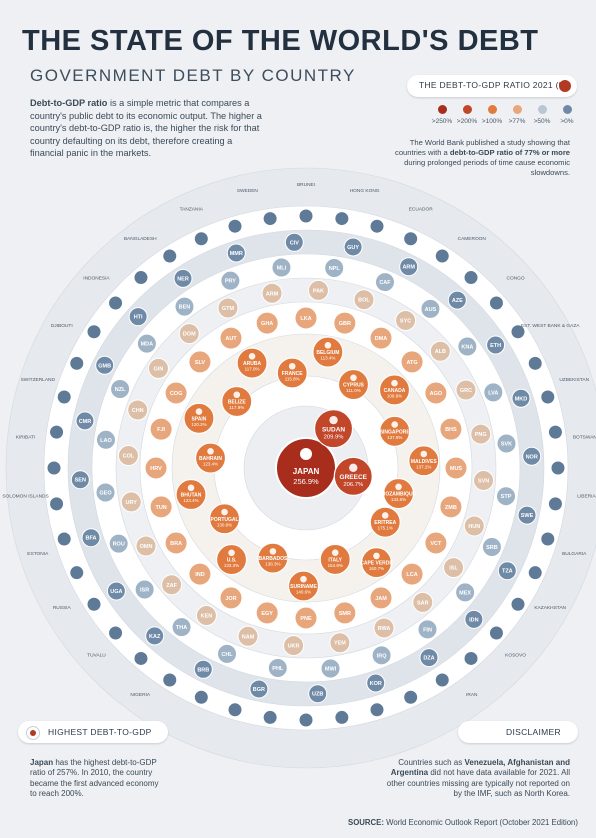 Image resolution: width=596 pixels, height=838 pixels. Describe the element at coordinates (340, 644) in the screenshot. I see `country-code: YEM` at that location.